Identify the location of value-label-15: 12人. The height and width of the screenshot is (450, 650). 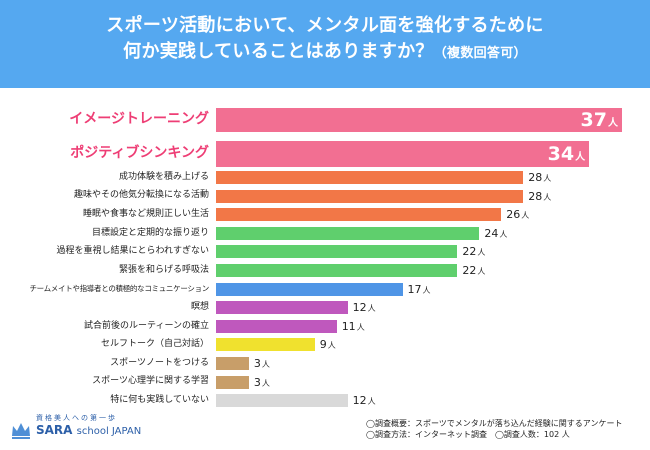
(364, 401).